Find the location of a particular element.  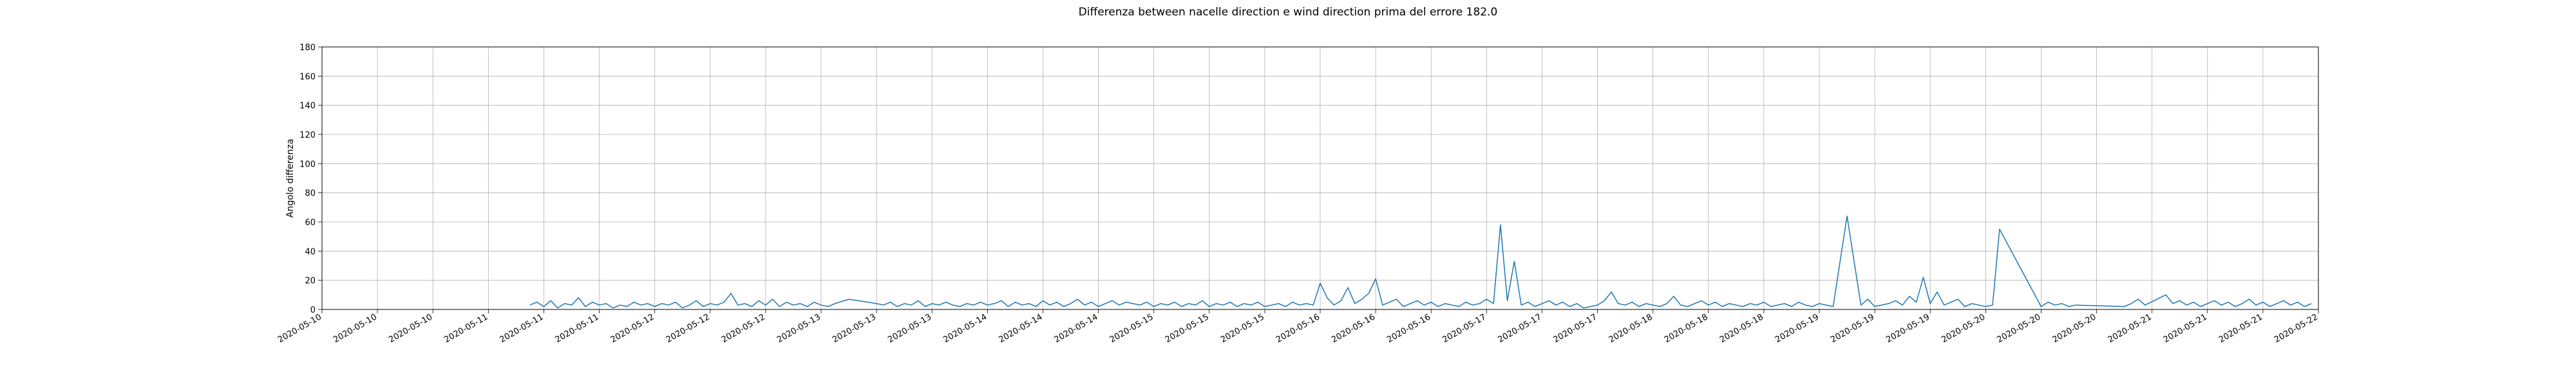

y-axis-label: Angolo differenza is located at coordinates (290, 178).